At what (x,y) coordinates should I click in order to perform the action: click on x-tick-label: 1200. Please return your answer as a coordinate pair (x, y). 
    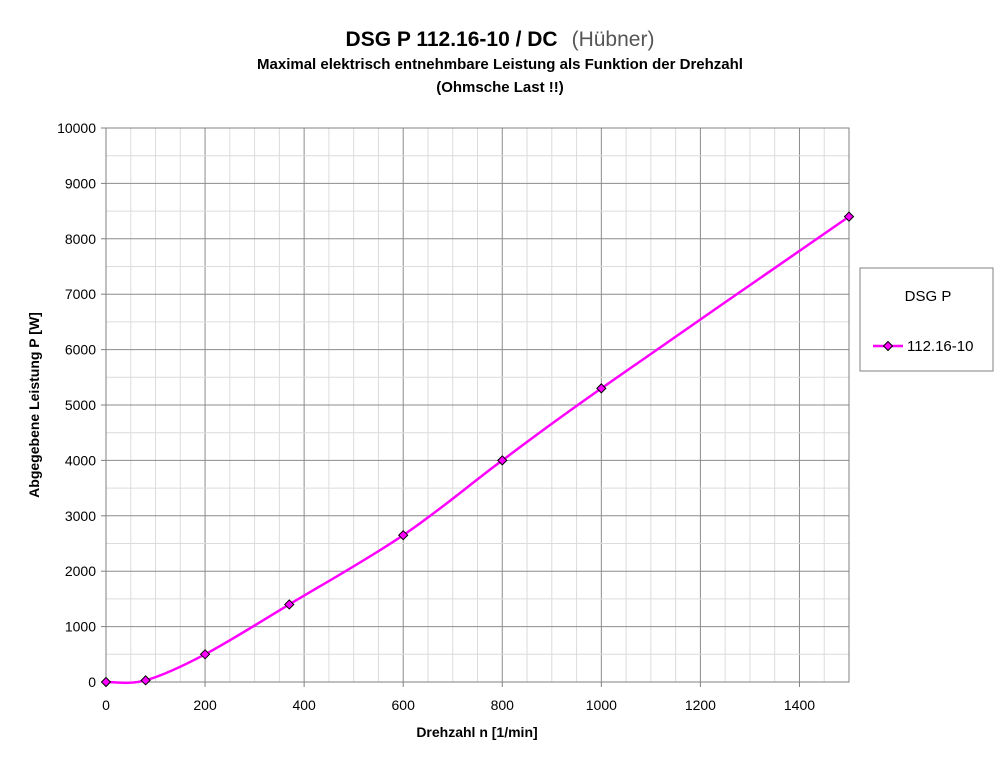
    Looking at the image, I should click on (700, 705).